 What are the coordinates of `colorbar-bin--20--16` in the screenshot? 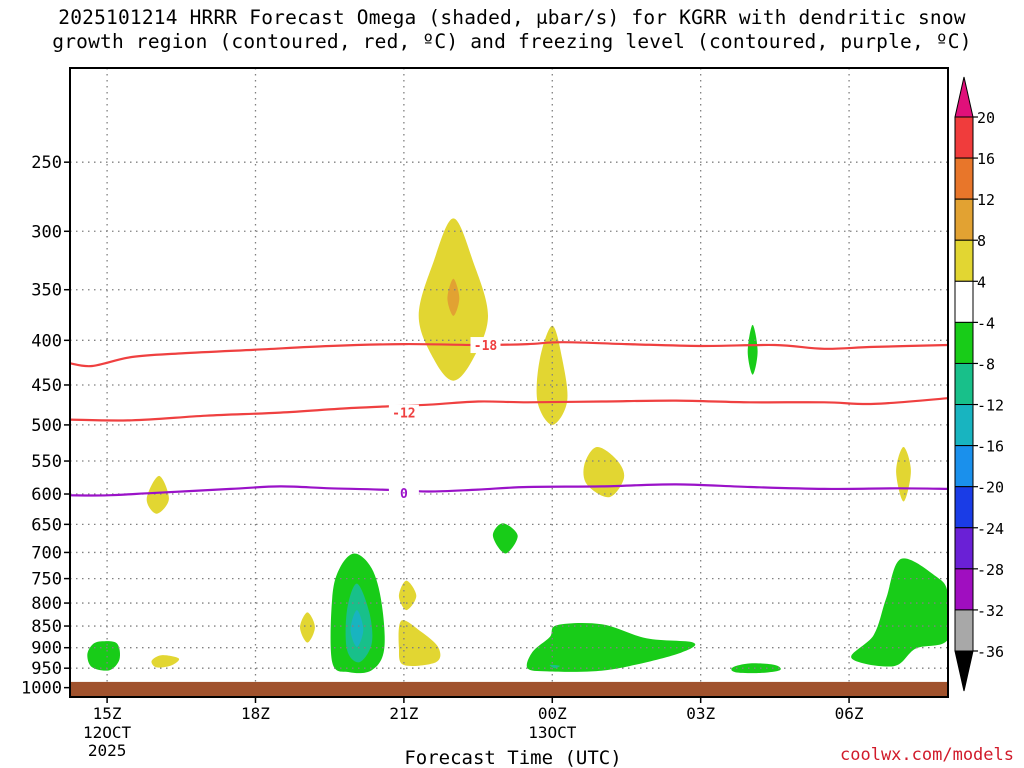 It's located at (964, 466).